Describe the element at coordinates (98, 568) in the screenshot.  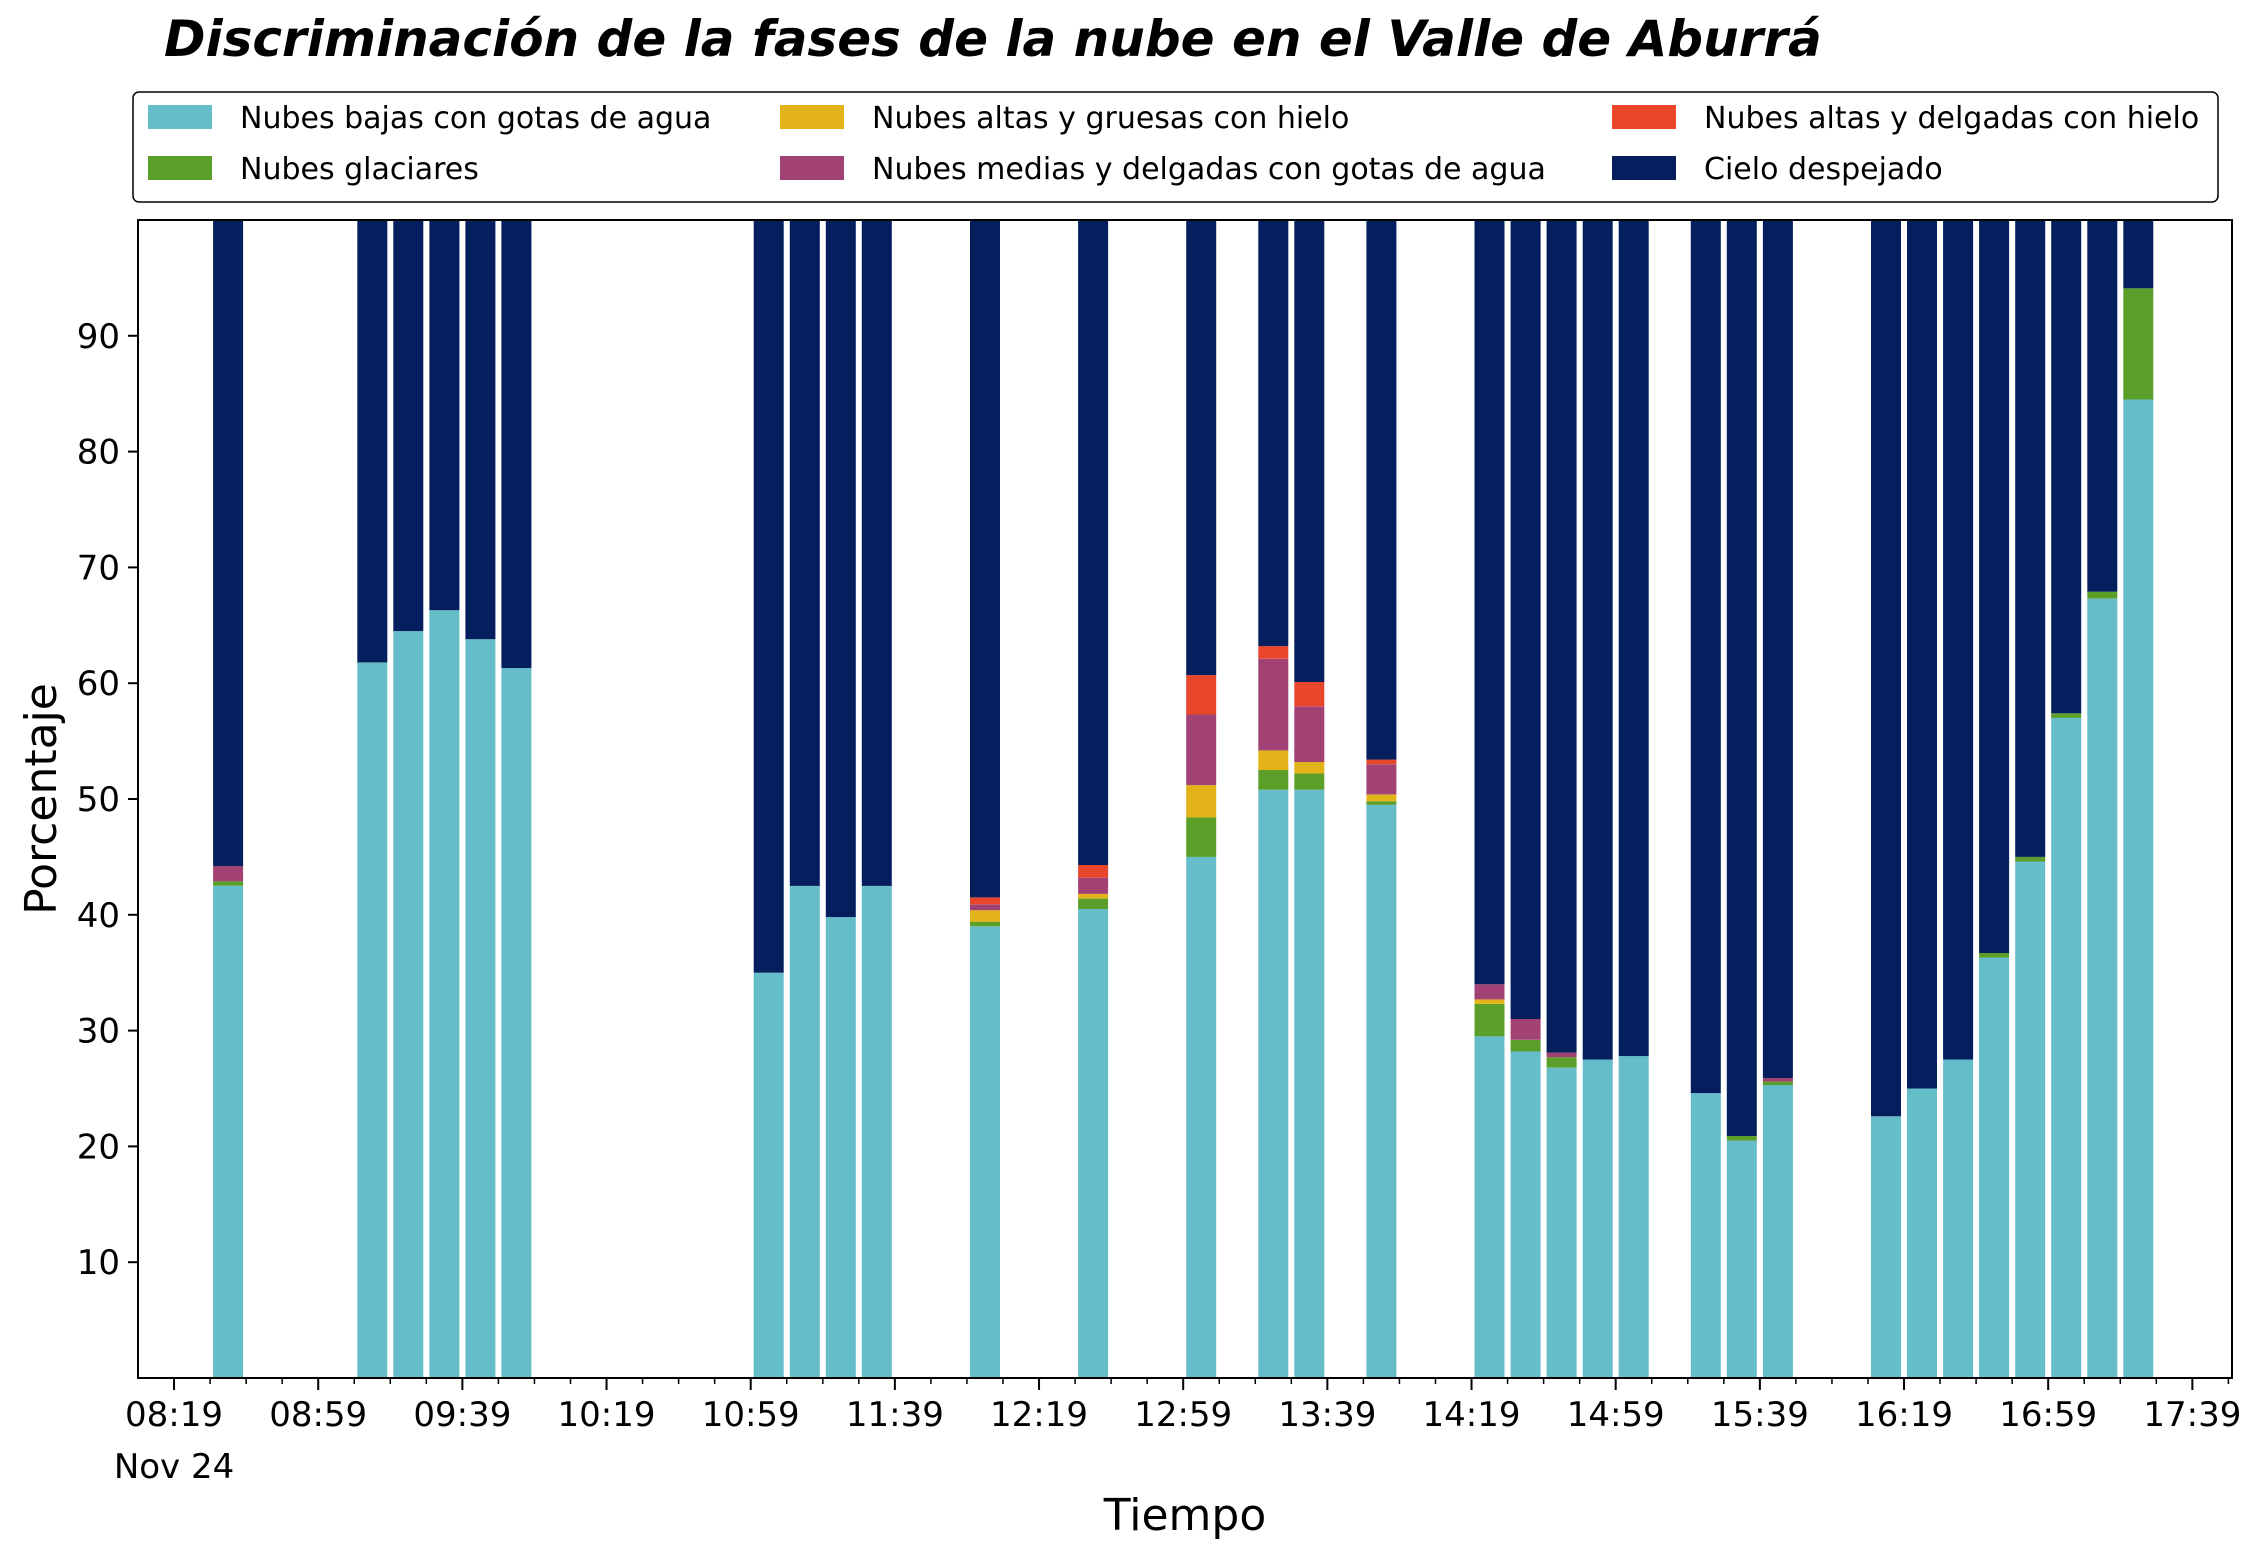
I see `y-tick-label: 70` at that location.